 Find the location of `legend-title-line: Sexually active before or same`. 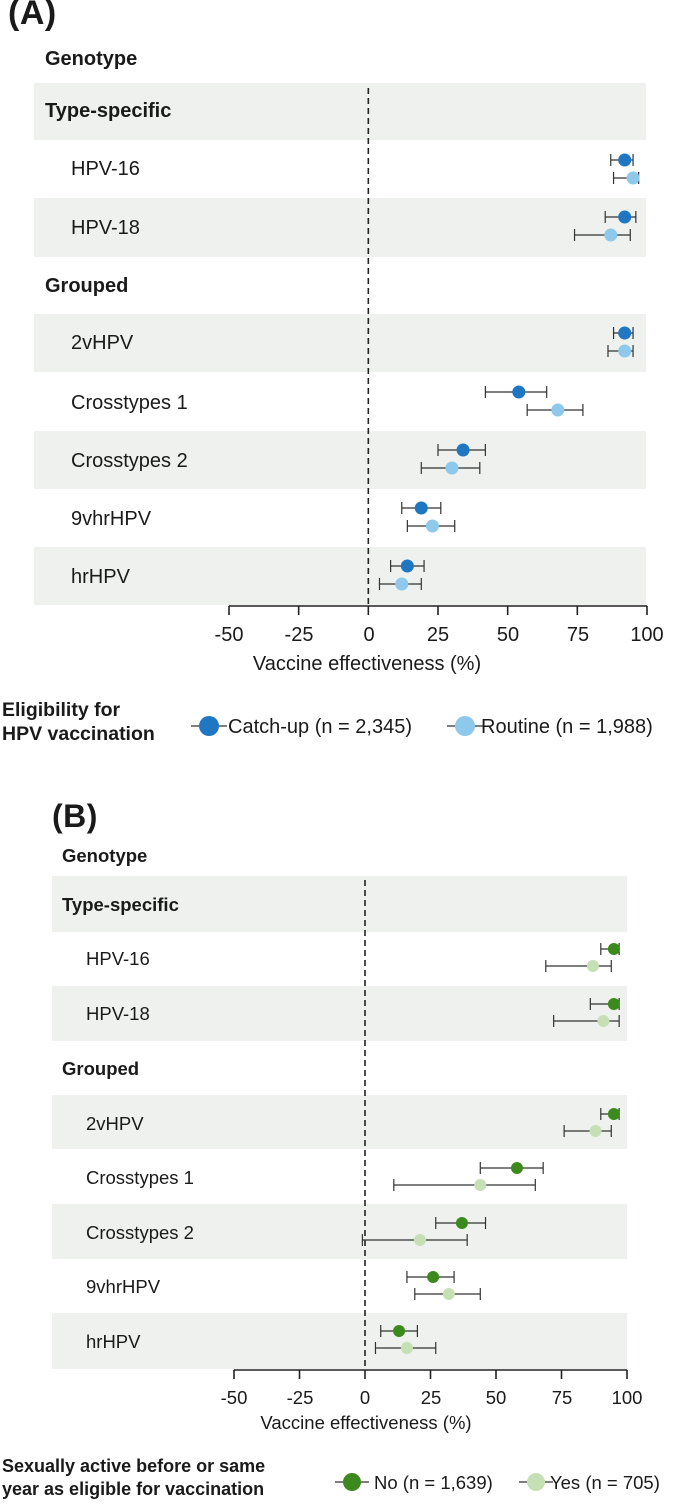

legend-title-line: Sexually active before or same is located at coordinates (134, 1466).